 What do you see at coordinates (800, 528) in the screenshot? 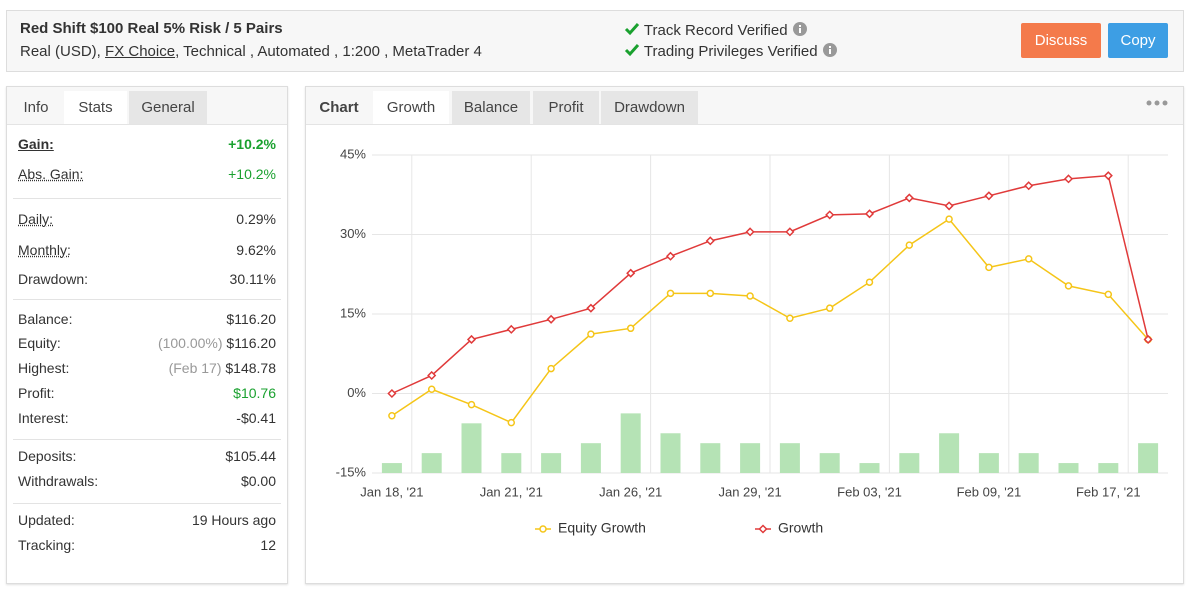
I see `legend-label: Growth` at bounding box center [800, 528].